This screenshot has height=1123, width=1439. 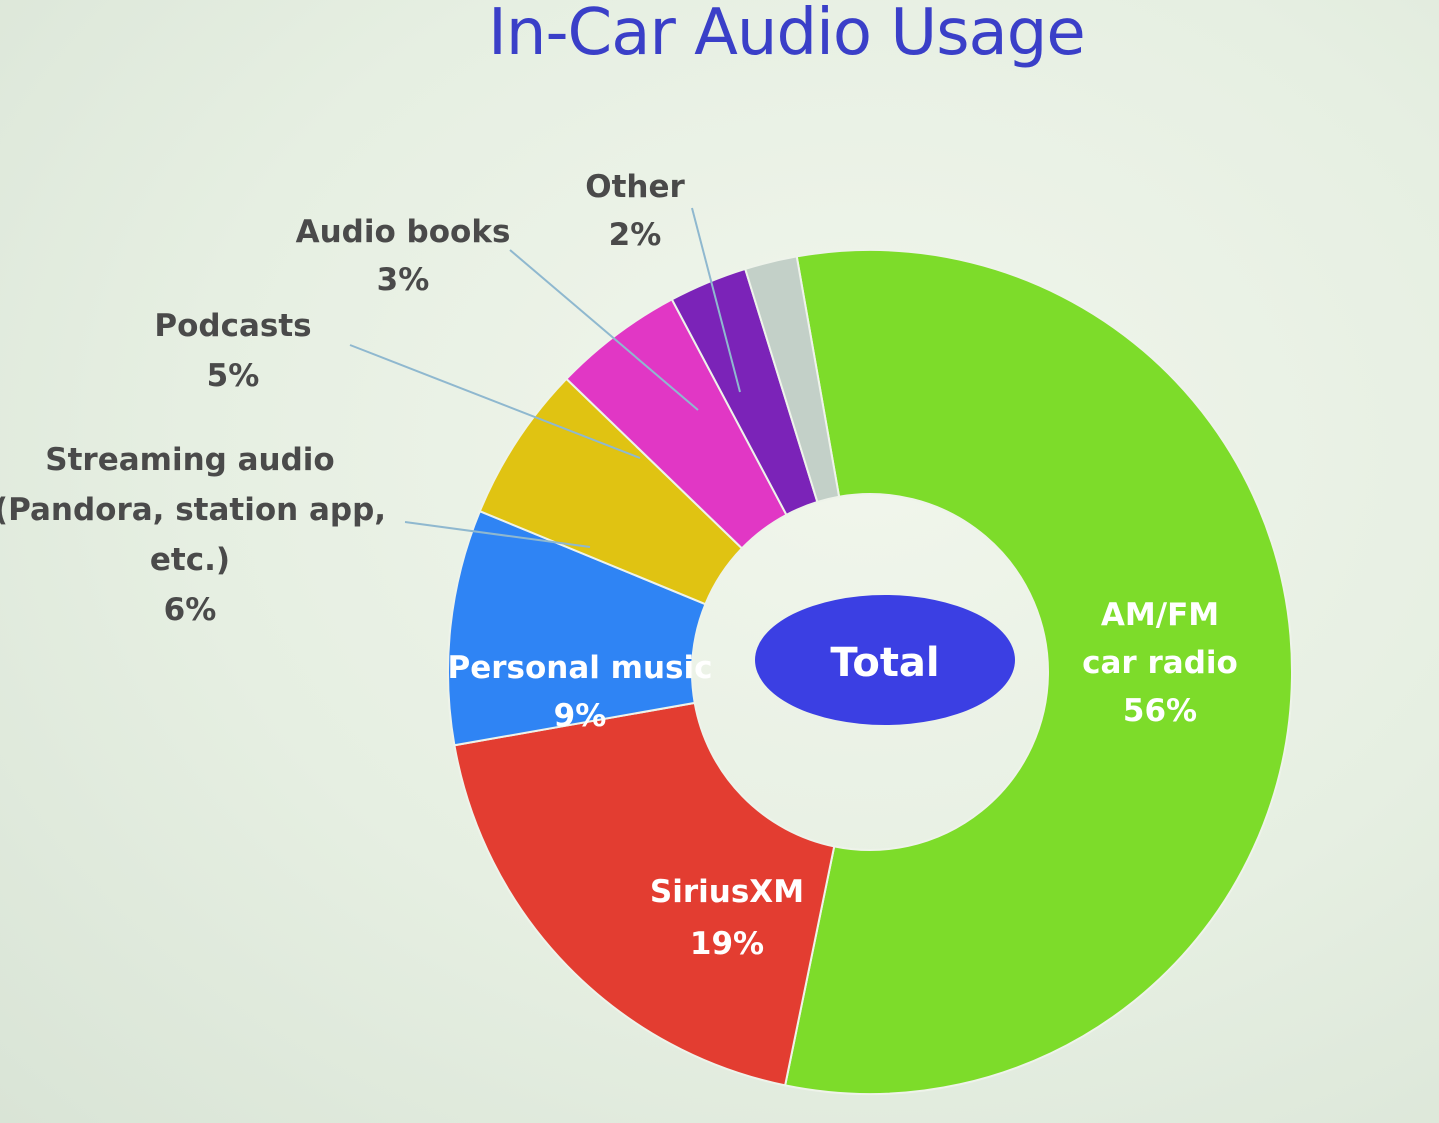 I want to click on leader-lines, so click(x=545, y=377).